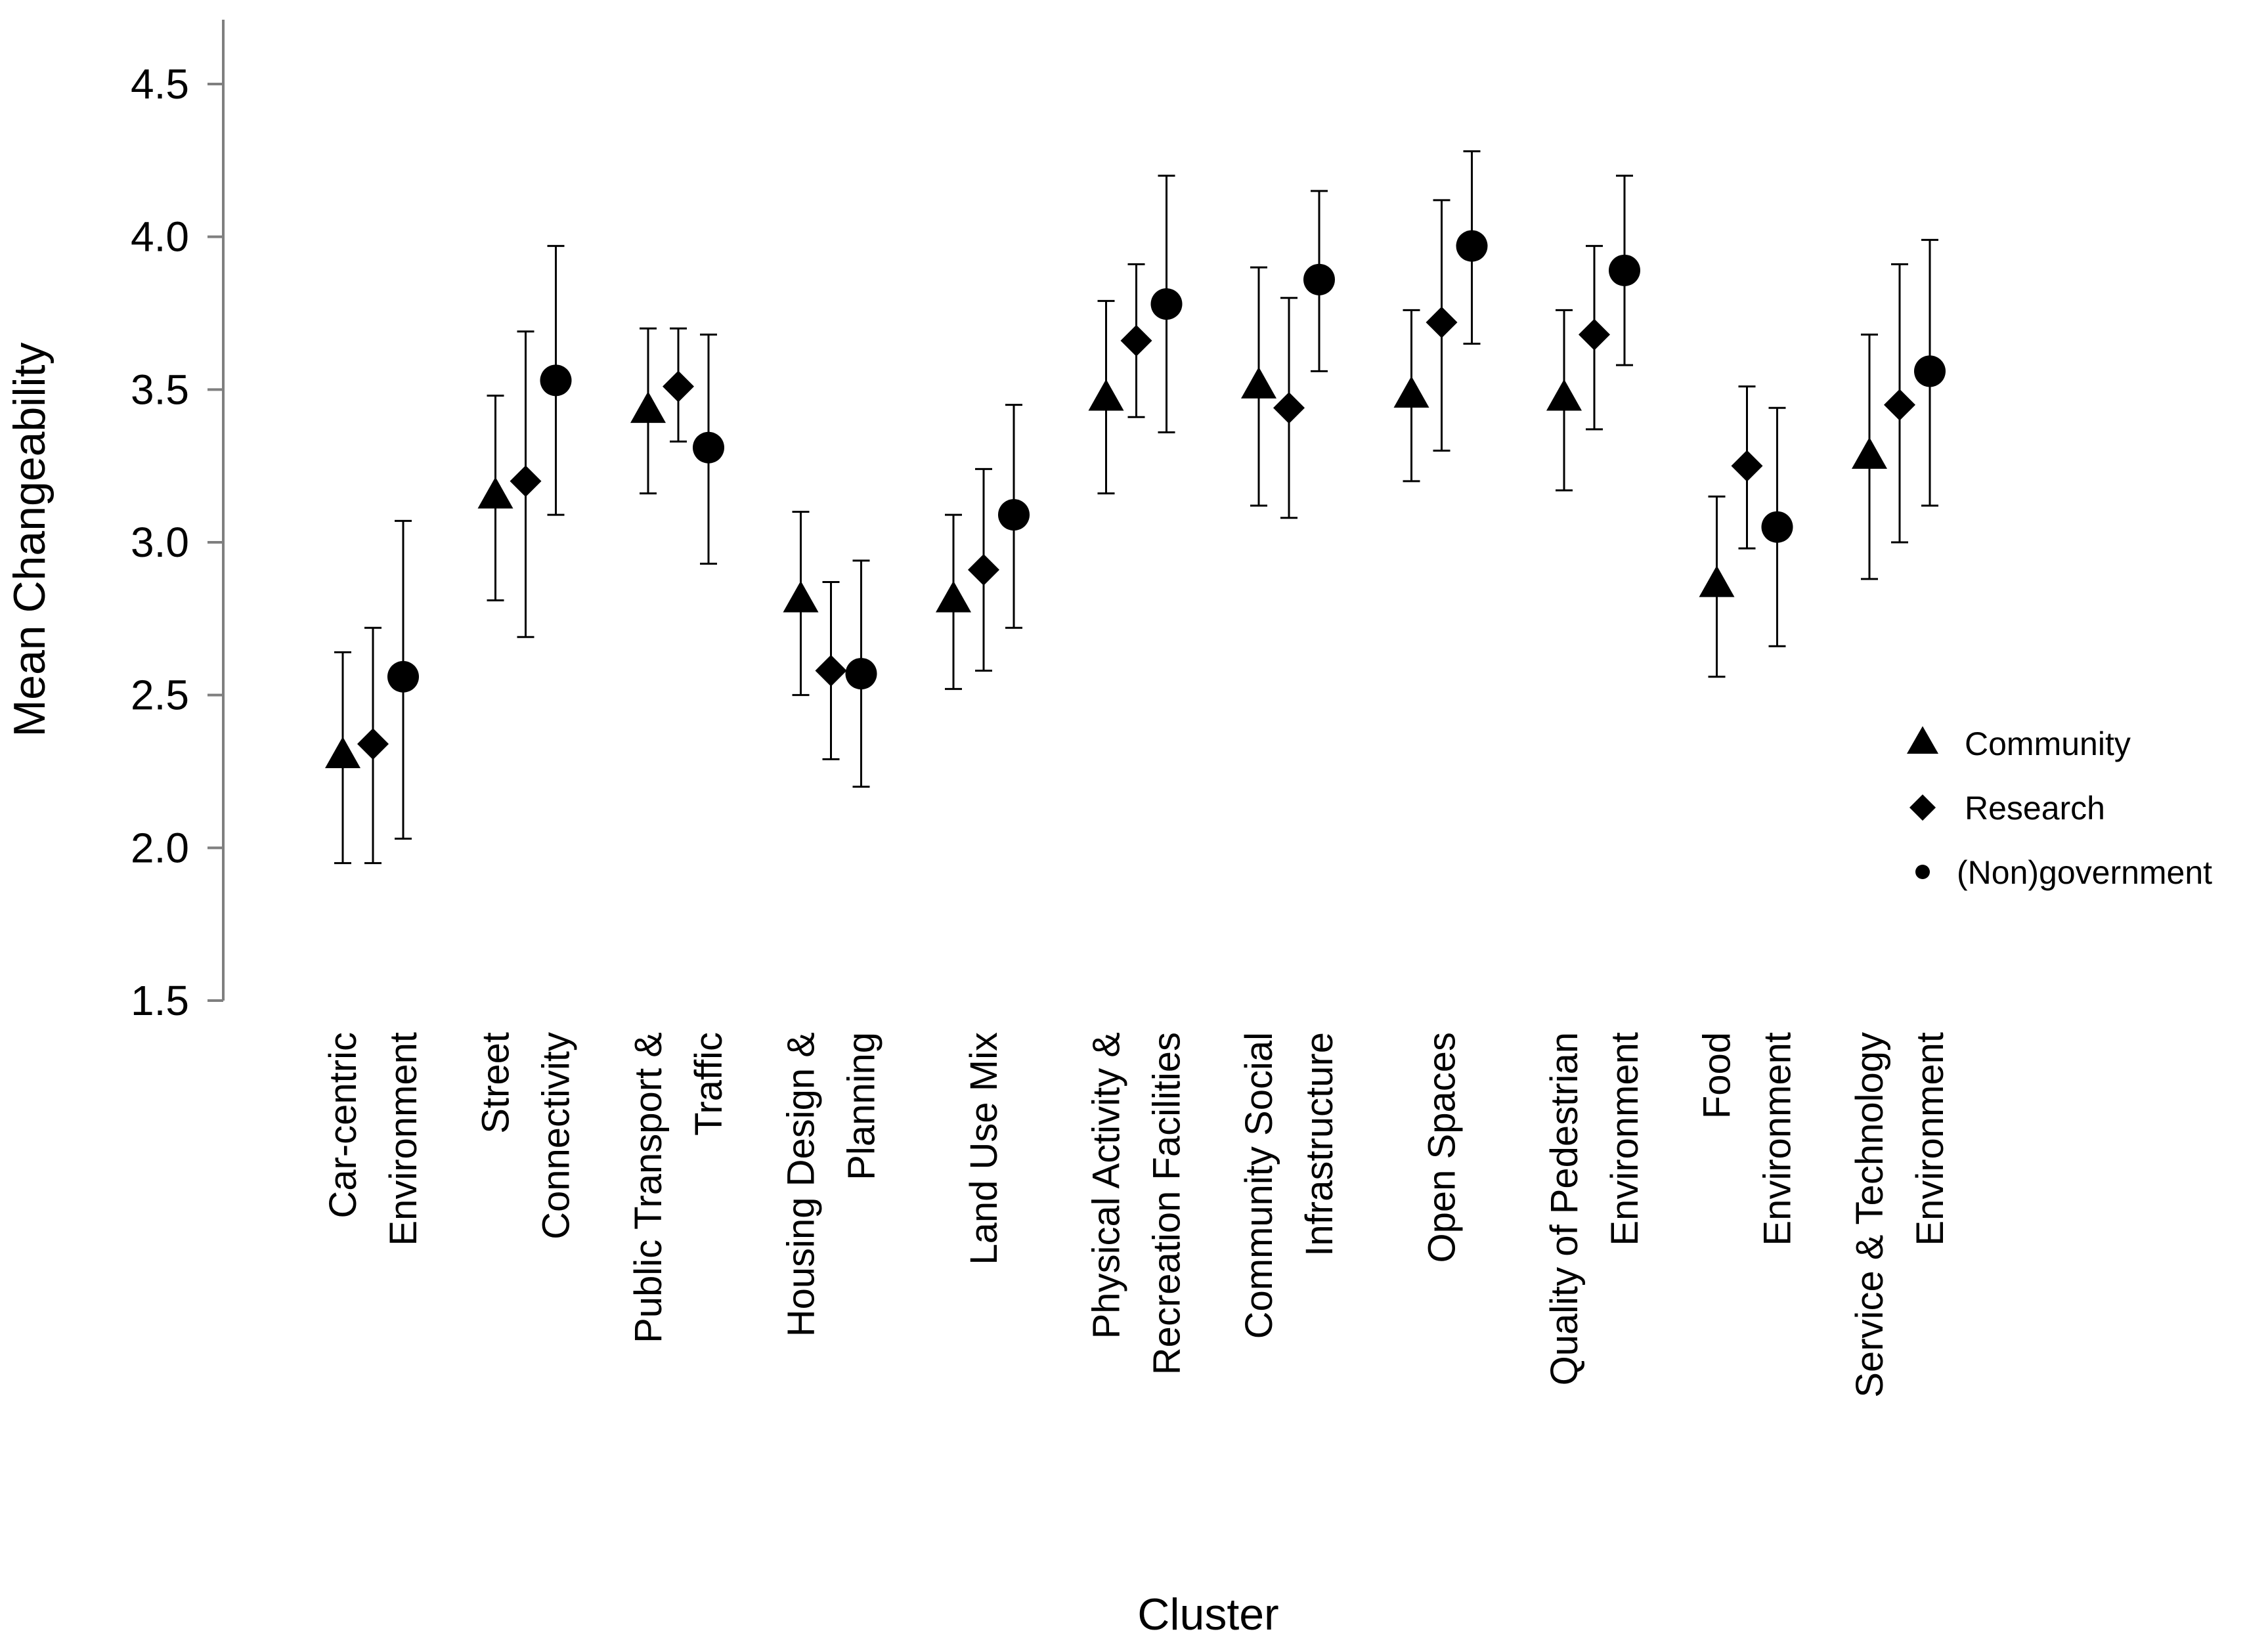 This screenshot has height=1644, width=2268. Describe the element at coordinates (2084, 873) in the screenshot. I see `legend-label-non-government: (Non)government` at that location.